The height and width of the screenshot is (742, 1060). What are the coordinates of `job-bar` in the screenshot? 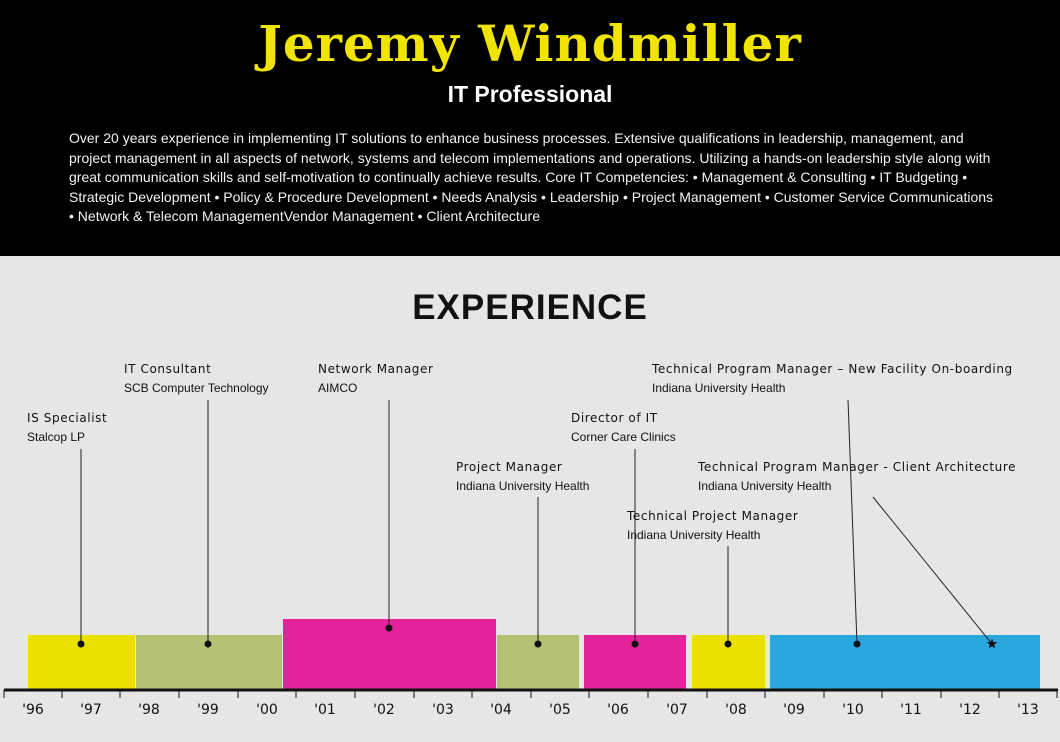 It's located at (905, 662).